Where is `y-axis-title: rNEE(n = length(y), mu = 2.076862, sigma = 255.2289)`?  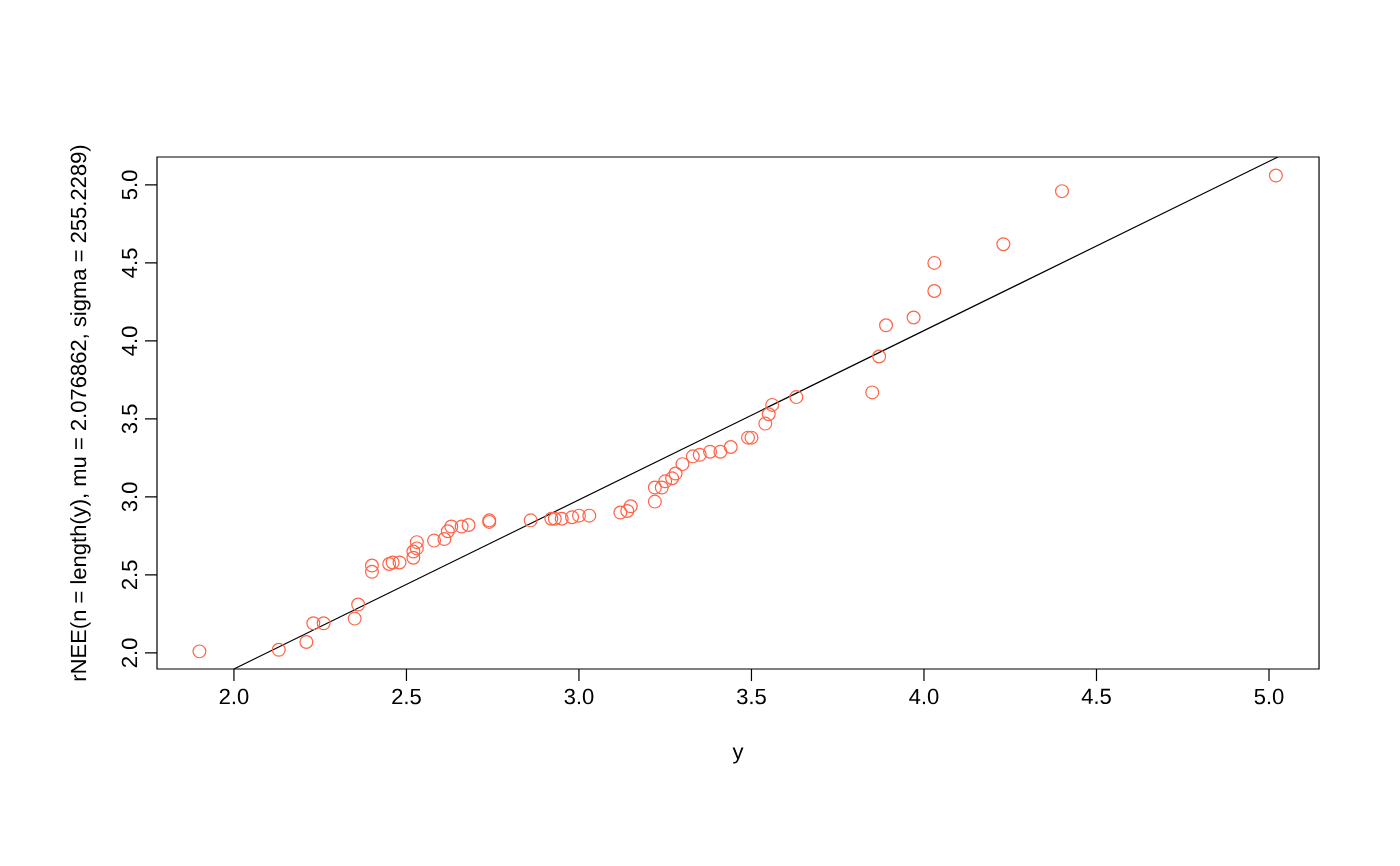
y-axis-title: rNEE(n = length(y), mu = 2.076862, sigma = 255.2289) is located at coordinates (80, 413).